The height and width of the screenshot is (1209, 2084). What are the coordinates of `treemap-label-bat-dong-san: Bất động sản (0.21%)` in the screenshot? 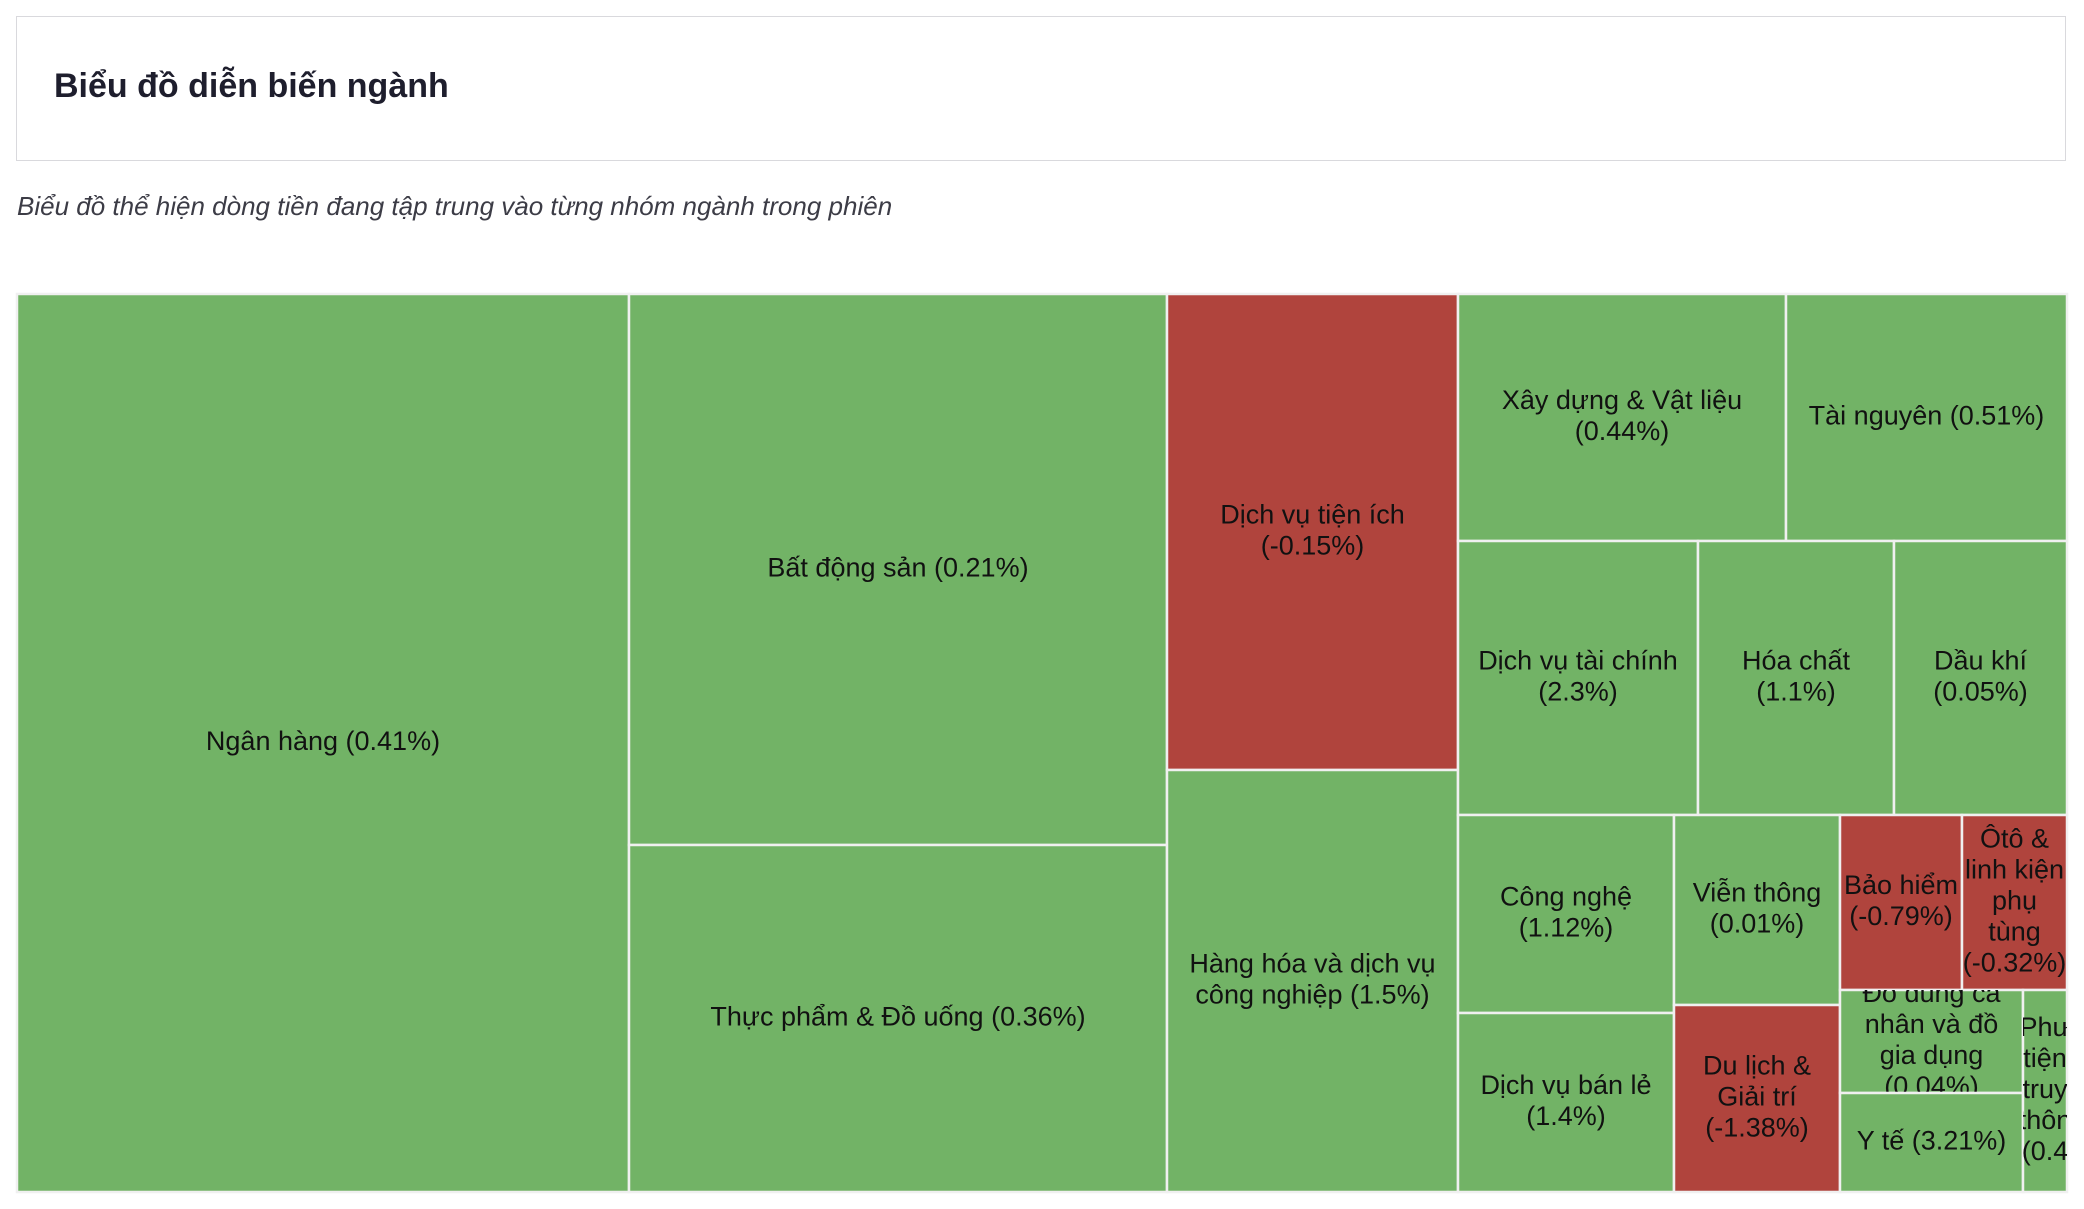 It's located at (897, 568).